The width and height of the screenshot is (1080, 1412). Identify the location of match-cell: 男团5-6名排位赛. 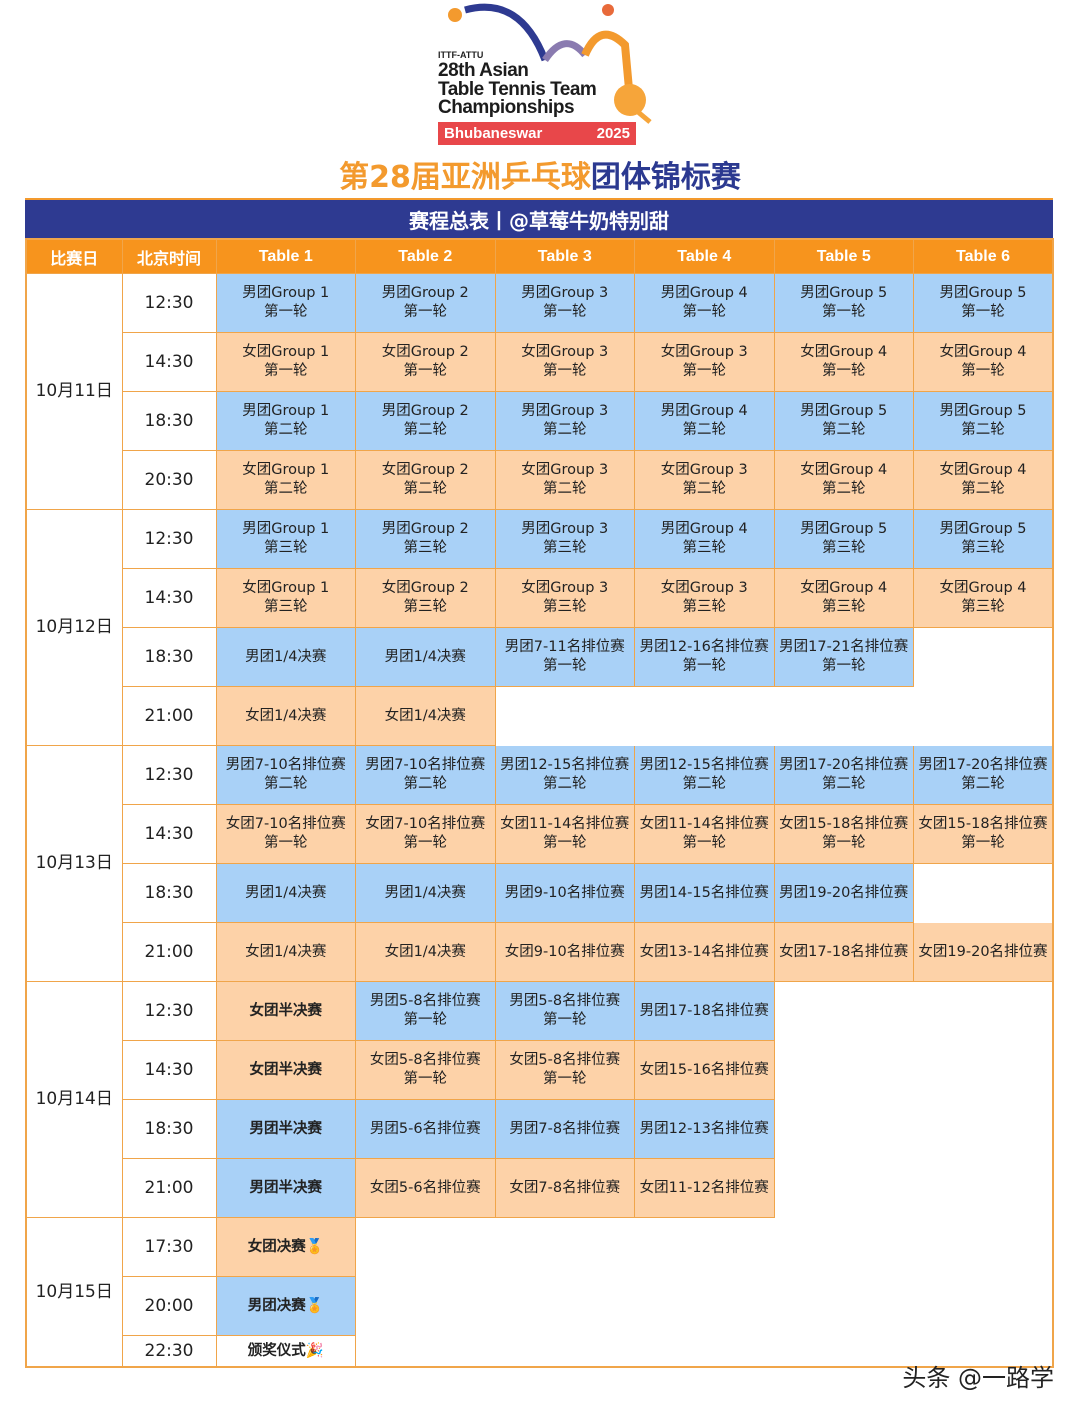
(425, 1129).